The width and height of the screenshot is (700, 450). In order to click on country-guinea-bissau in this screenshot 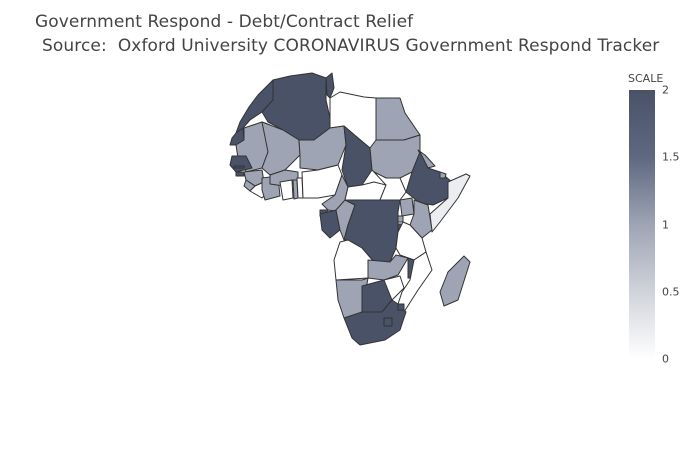, I will do `click(240, 174)`.